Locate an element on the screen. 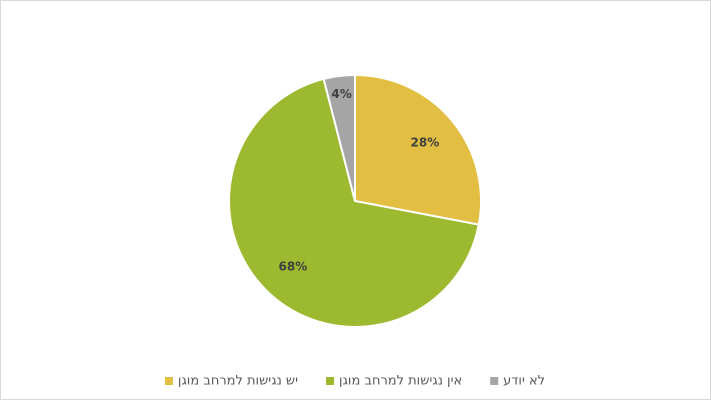  legend-label: יש נגישות למרחב מוגן is located at coordinates (238, 381).